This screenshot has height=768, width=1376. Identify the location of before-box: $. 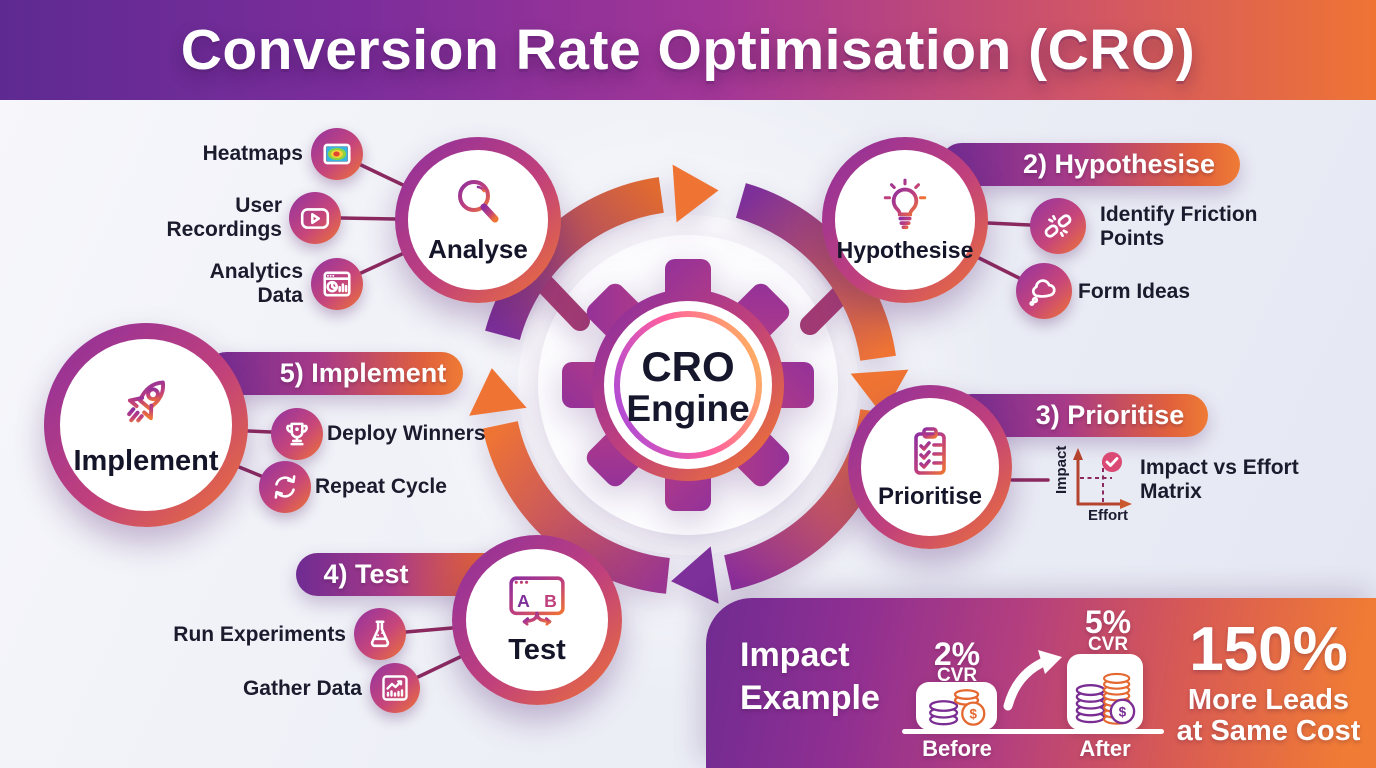
(956, 706).